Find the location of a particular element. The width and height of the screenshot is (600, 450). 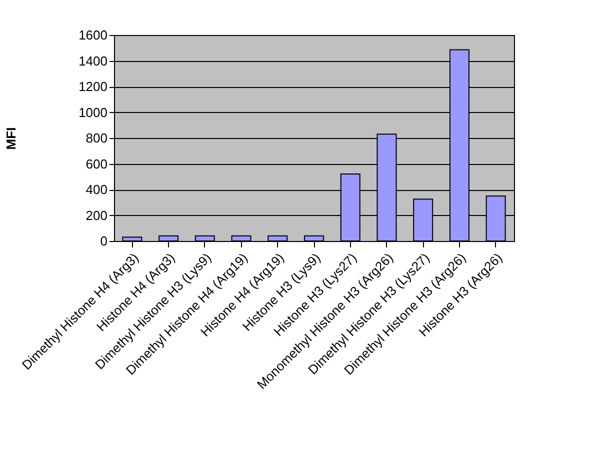

y-tick-label: 0 is located at coordinates (104, 241).